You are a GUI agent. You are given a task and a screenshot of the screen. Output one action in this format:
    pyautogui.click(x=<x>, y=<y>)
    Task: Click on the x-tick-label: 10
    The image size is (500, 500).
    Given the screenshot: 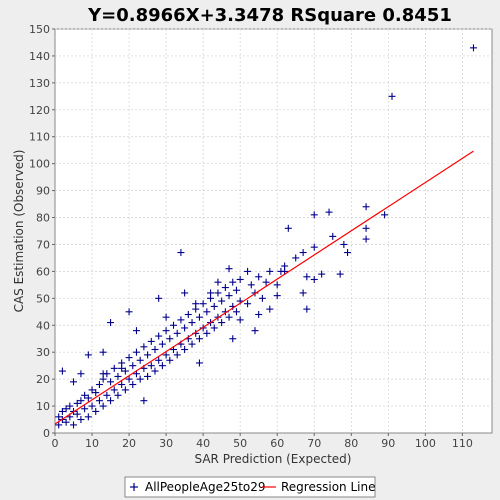 What is the action you would take?
    pyautogui.click(x=92, y=443)
    